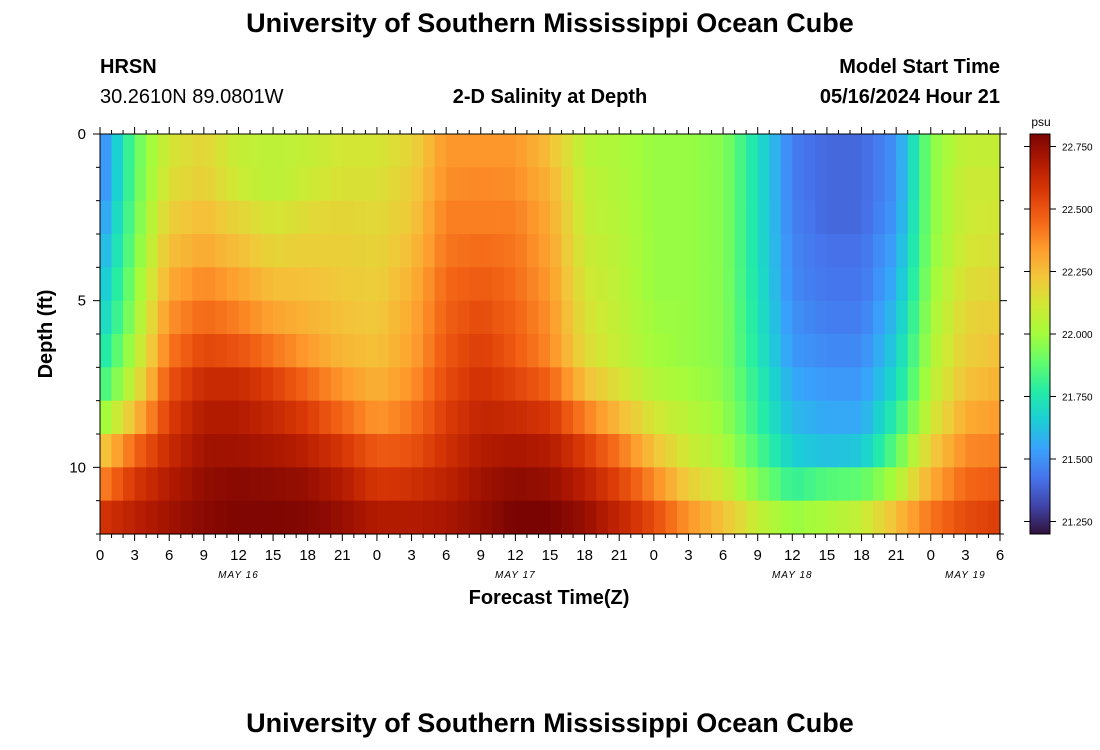 This screenshot has height=750, width=1100. I want to click on colorbar-scale, so click(1040, 334).